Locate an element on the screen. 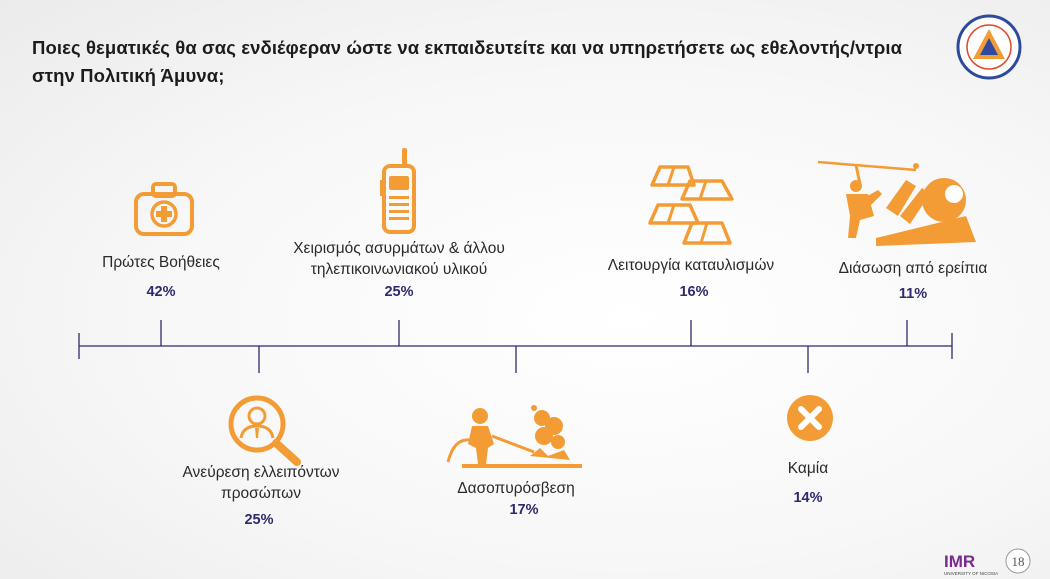 This screenshot has width=1050, height=579. civil-defence-logo is located at coordinates (989, 47).